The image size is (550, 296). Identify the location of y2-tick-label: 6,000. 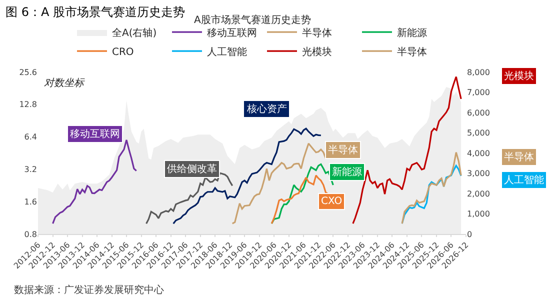
(478, 113).